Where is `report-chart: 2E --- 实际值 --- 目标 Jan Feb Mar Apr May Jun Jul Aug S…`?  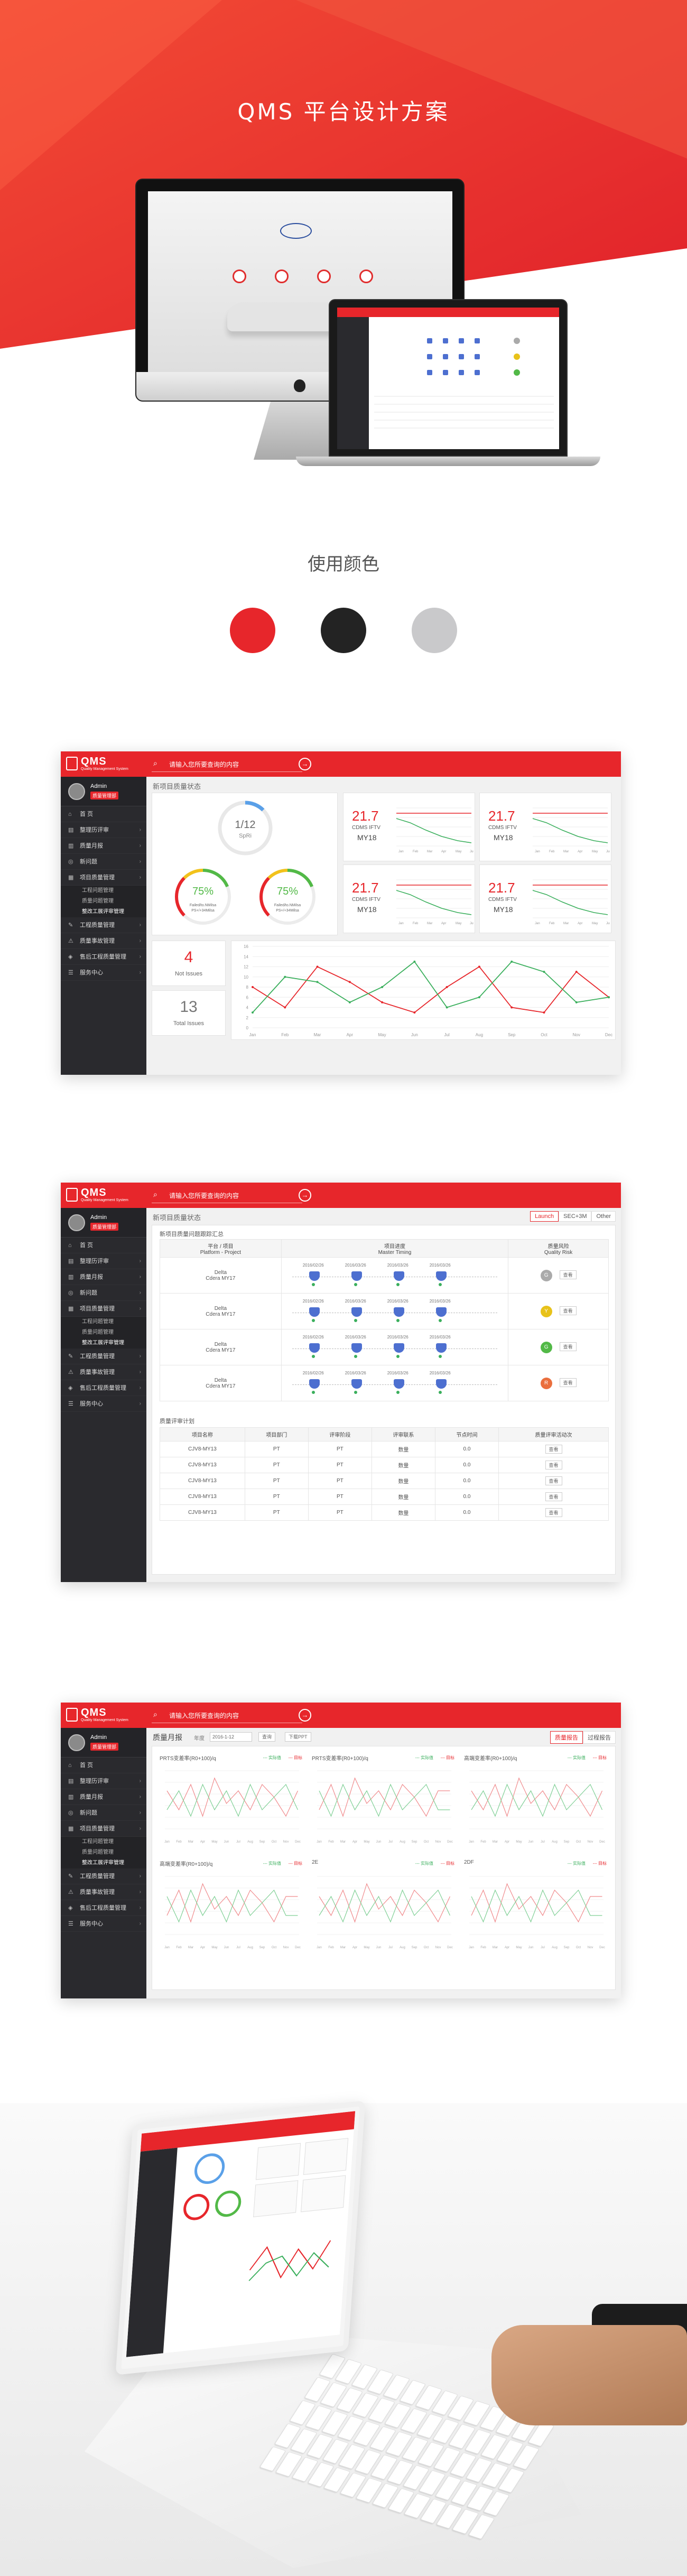
report-chart: 2E --- 实际值 --- 目标 Jan Feb Mar Apr May Jun Jul Aug S… is located at coordinates (383, 1907).